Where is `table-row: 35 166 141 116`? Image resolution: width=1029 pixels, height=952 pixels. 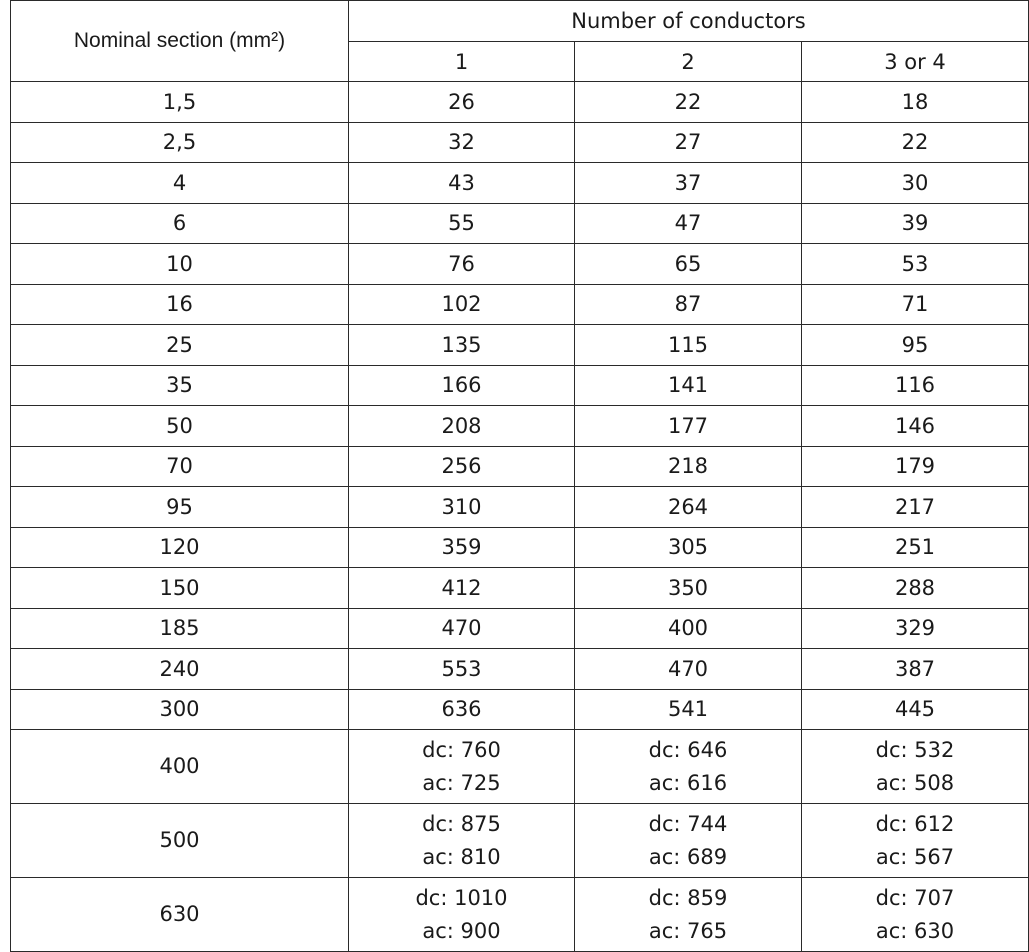 table-row: 35 166 141 116 is located at coordinates (519, 385).